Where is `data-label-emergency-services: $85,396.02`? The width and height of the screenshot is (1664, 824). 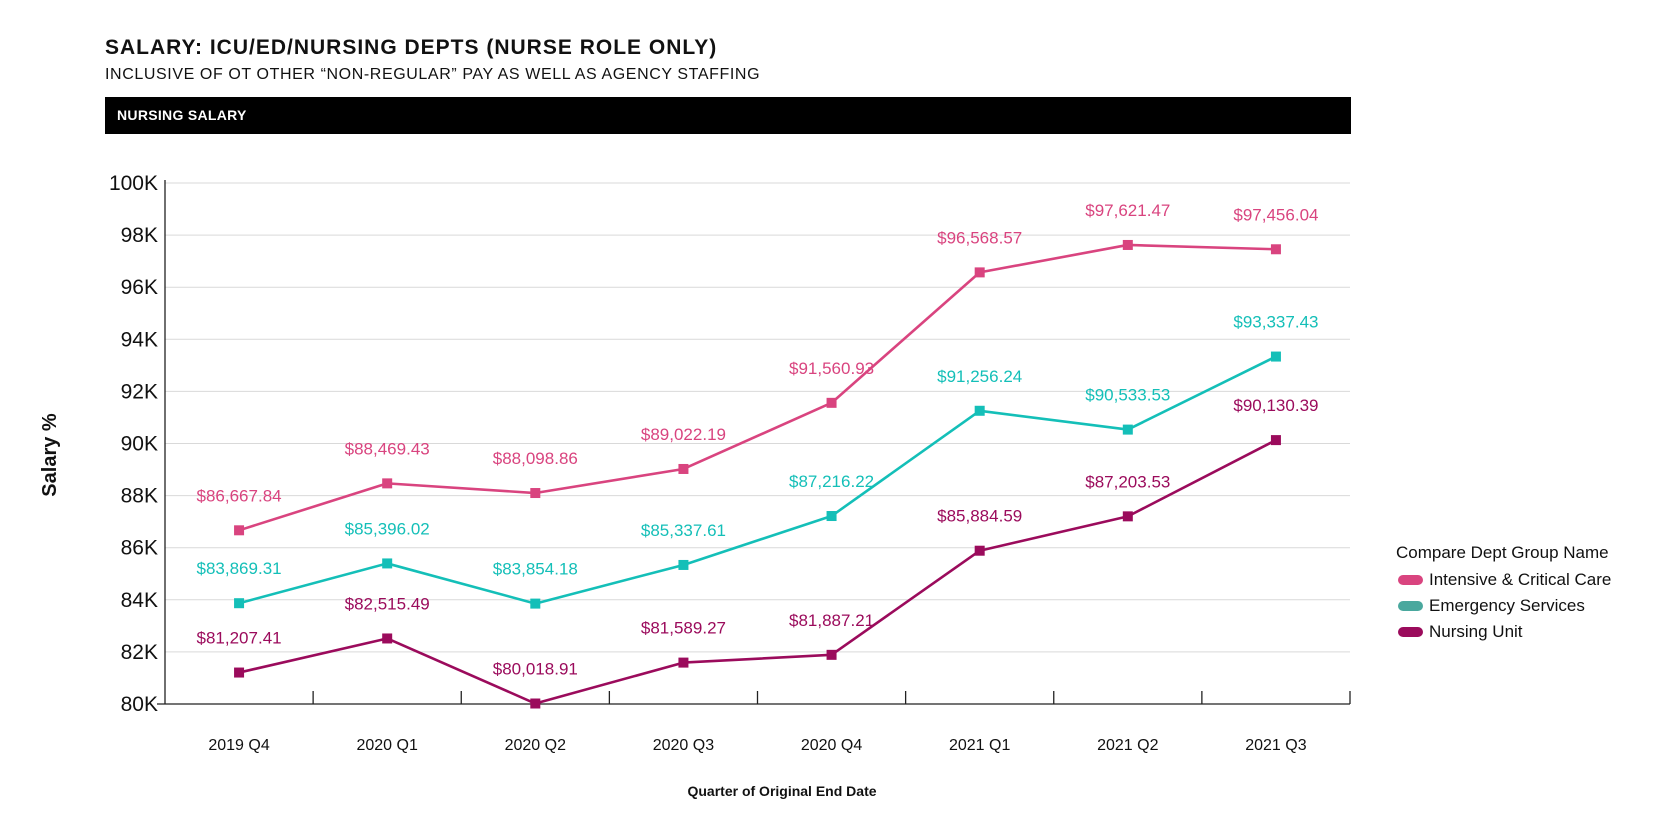
data-label-emergency-services: $85,396.02 is located at coordinates (387, 528).